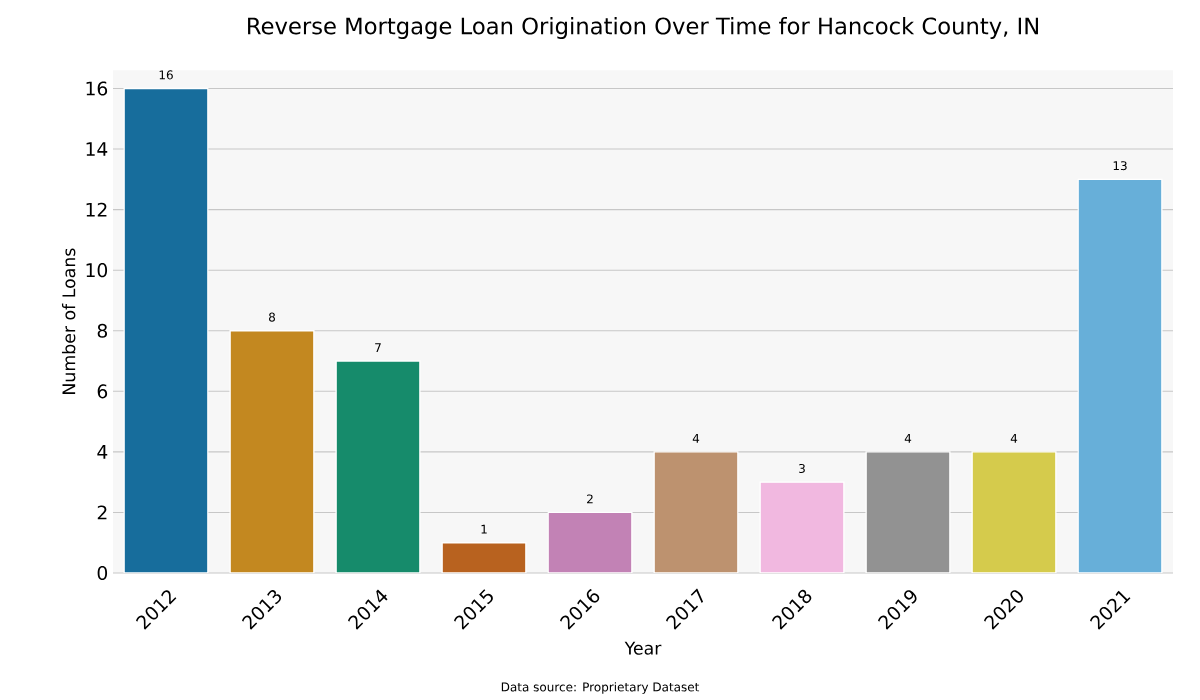 Image resolution: width=1200 pixels, height=700 pixels. I want to click on data-label: 8, so click(272, 317).